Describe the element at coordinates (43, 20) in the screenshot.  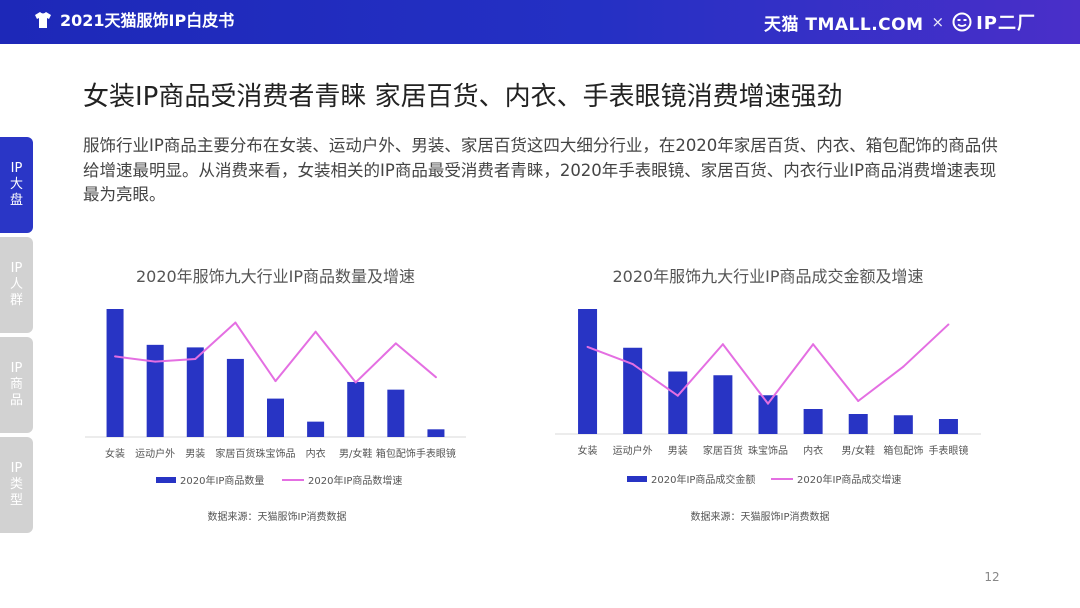
I see `tshirt-icon` at that location.